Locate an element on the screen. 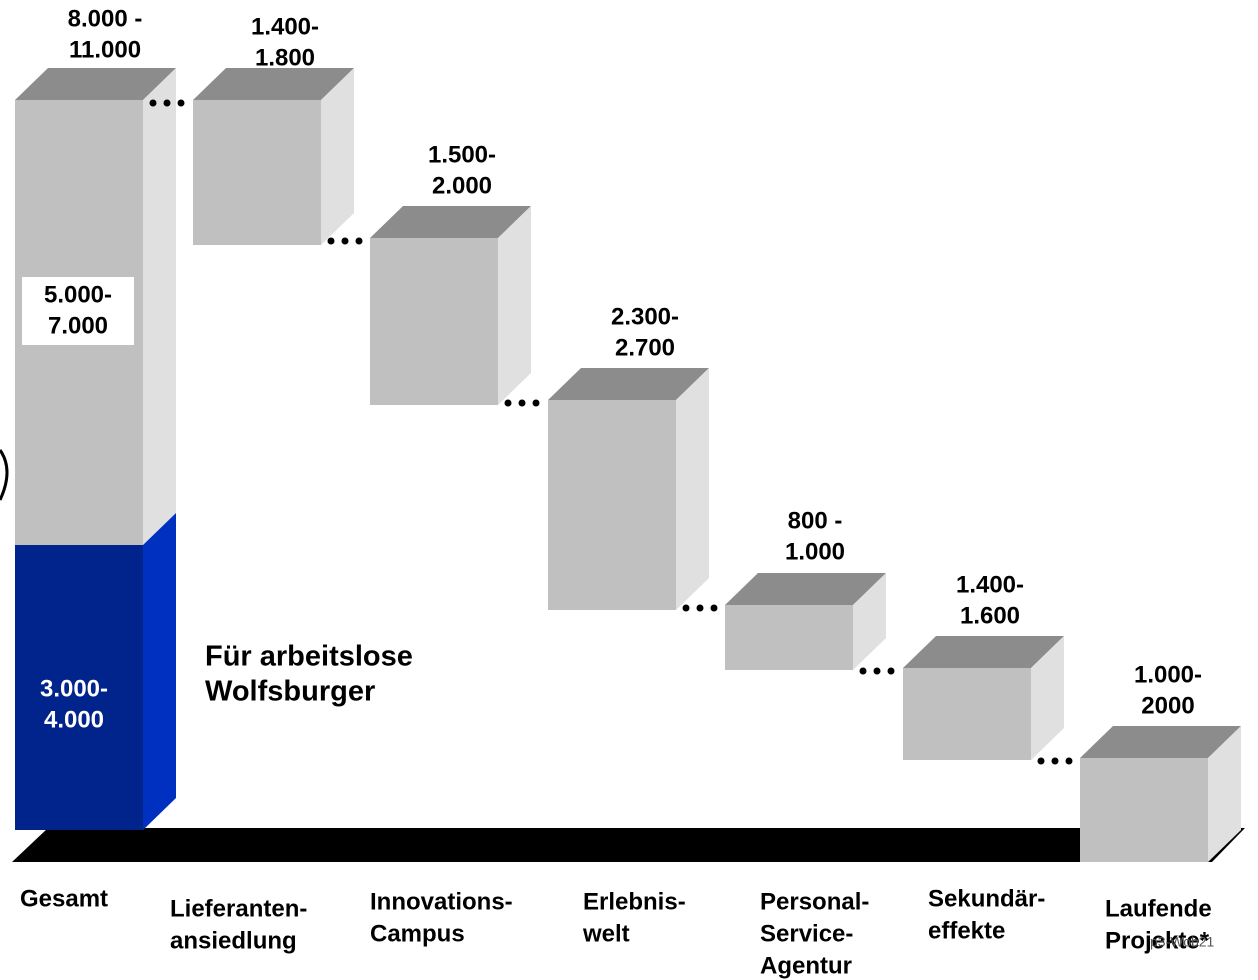 The image size is (1258, 980). value-label: 8.000 - is located at coordinates (105, 18).